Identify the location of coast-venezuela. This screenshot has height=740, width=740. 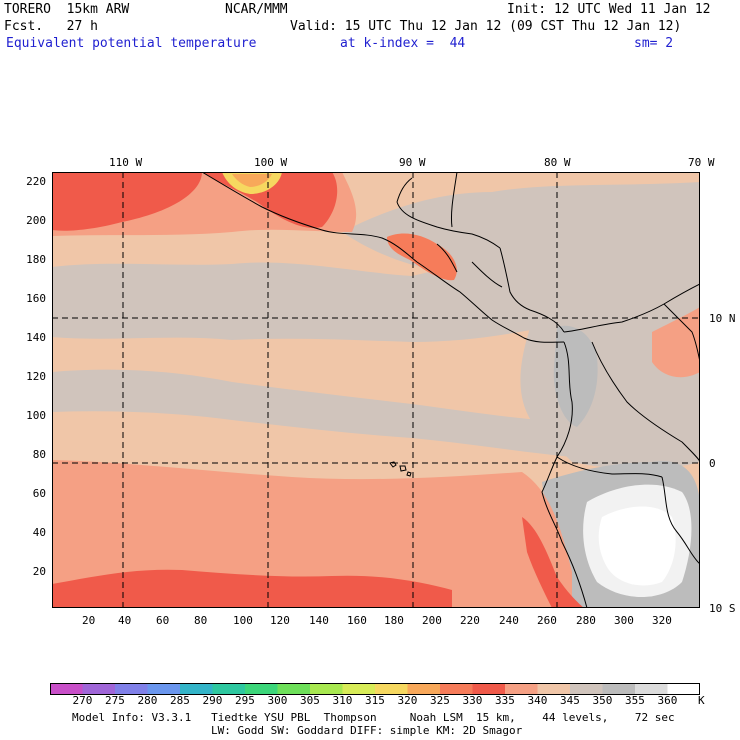
(681, 333).